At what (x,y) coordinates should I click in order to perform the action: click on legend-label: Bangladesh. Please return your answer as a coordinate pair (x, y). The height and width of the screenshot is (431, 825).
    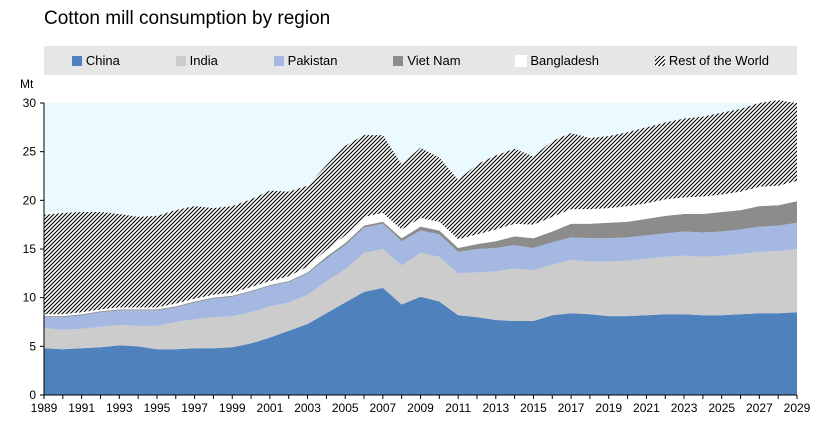
    Looking at the image, I should click on (565, 60).